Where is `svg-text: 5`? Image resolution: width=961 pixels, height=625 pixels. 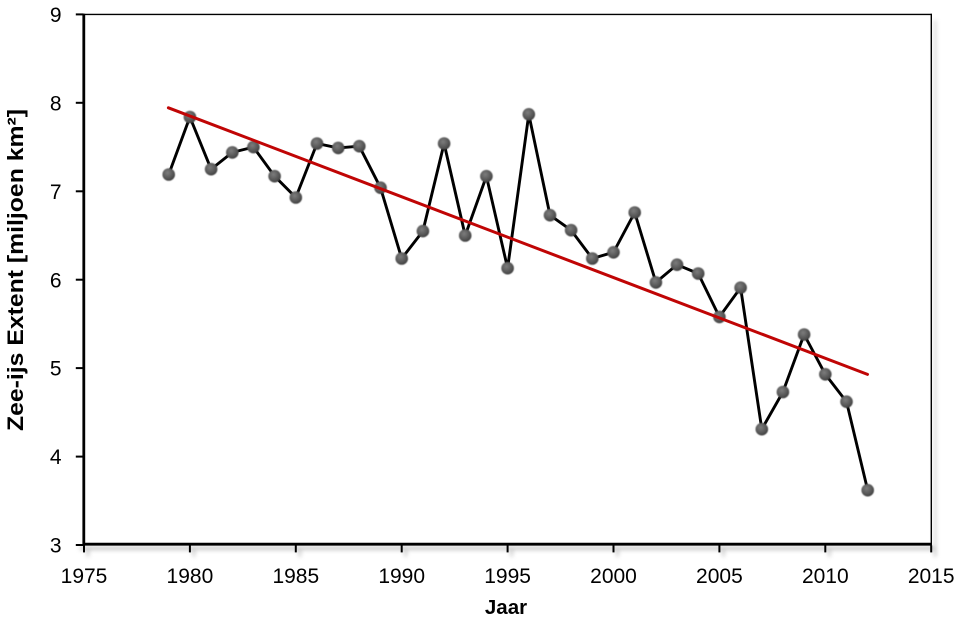
svg-text: 5 is located at coordinates (56, 369).